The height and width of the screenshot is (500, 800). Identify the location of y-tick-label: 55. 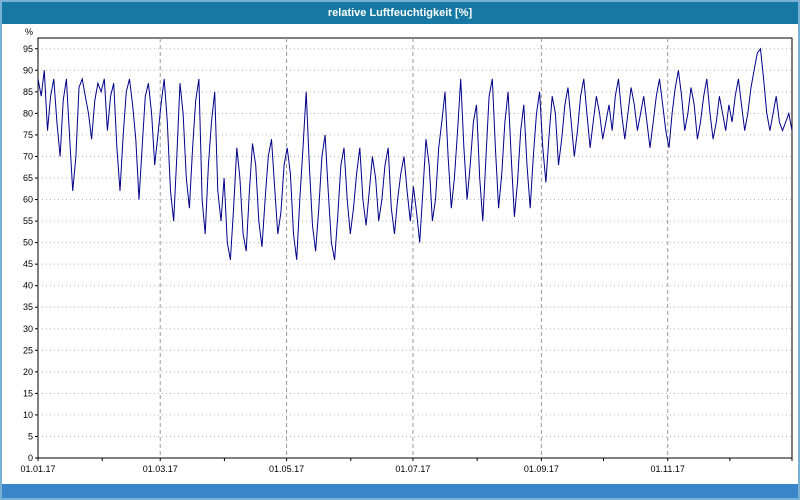
(28, 221).